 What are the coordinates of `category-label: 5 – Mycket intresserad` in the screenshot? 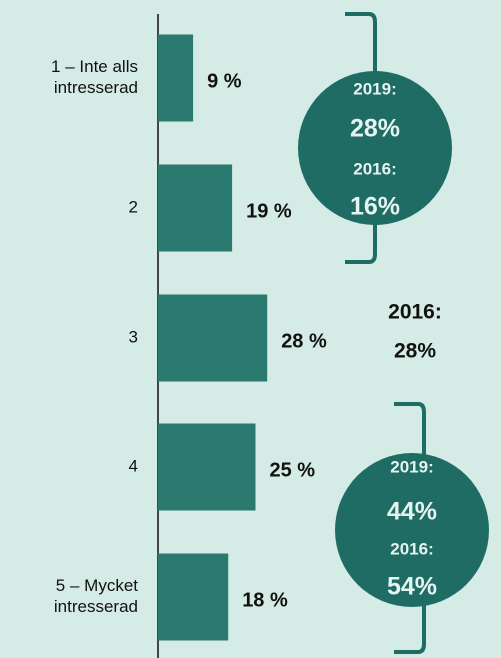 It's located at (96, 596).